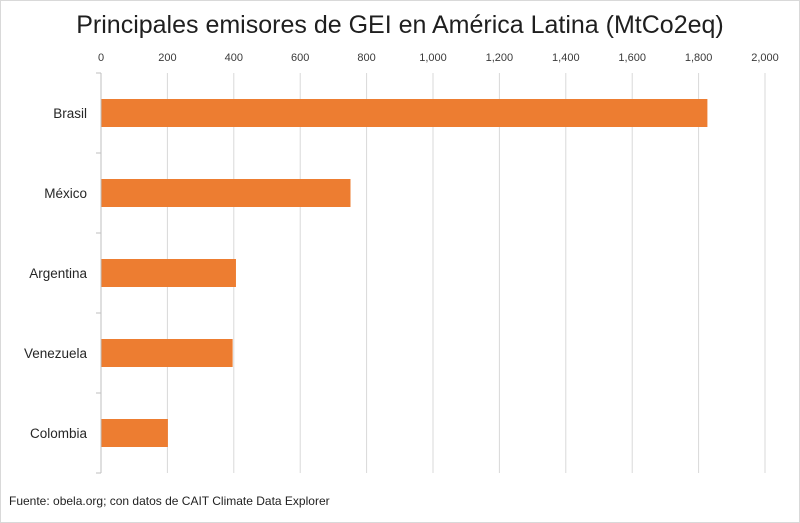  What do you see at coordinates (101, 58) in the screenshot?
I see `x-tick-label: 0` at bounding box center [101, 58].